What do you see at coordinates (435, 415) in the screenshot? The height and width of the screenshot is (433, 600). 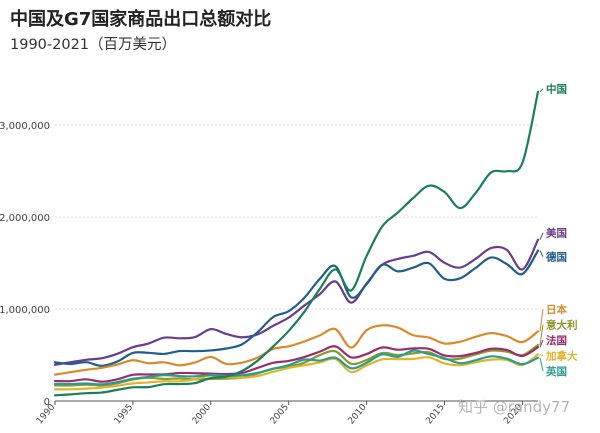 I see `x-tick-label: 2015` at bounding box center [435, 415].